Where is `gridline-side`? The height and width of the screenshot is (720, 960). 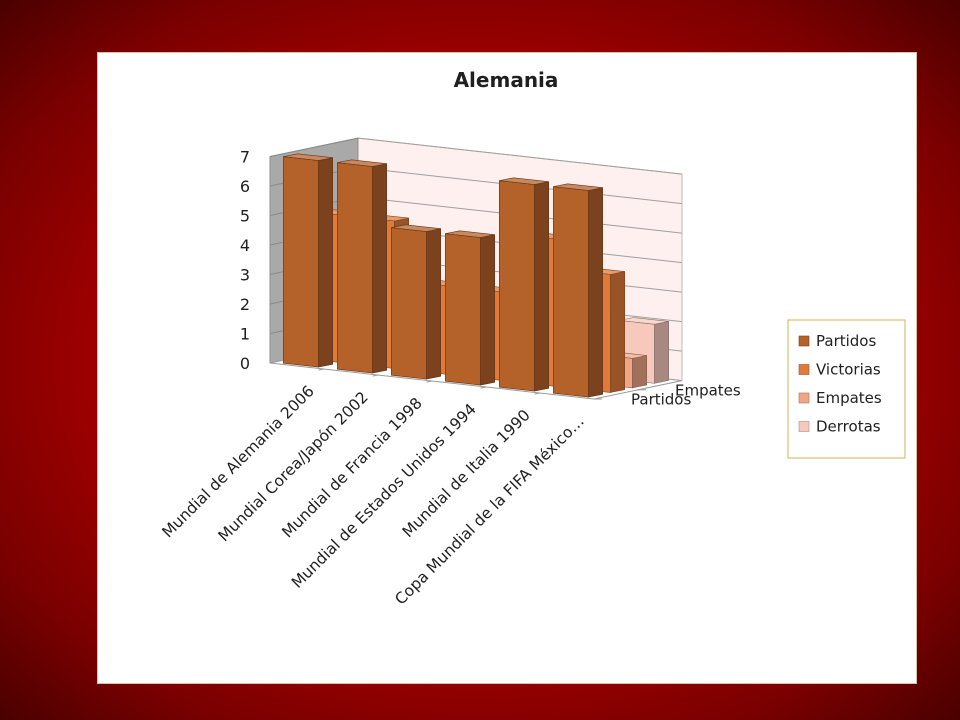 gridline-side is located at coordinates (314, 147).